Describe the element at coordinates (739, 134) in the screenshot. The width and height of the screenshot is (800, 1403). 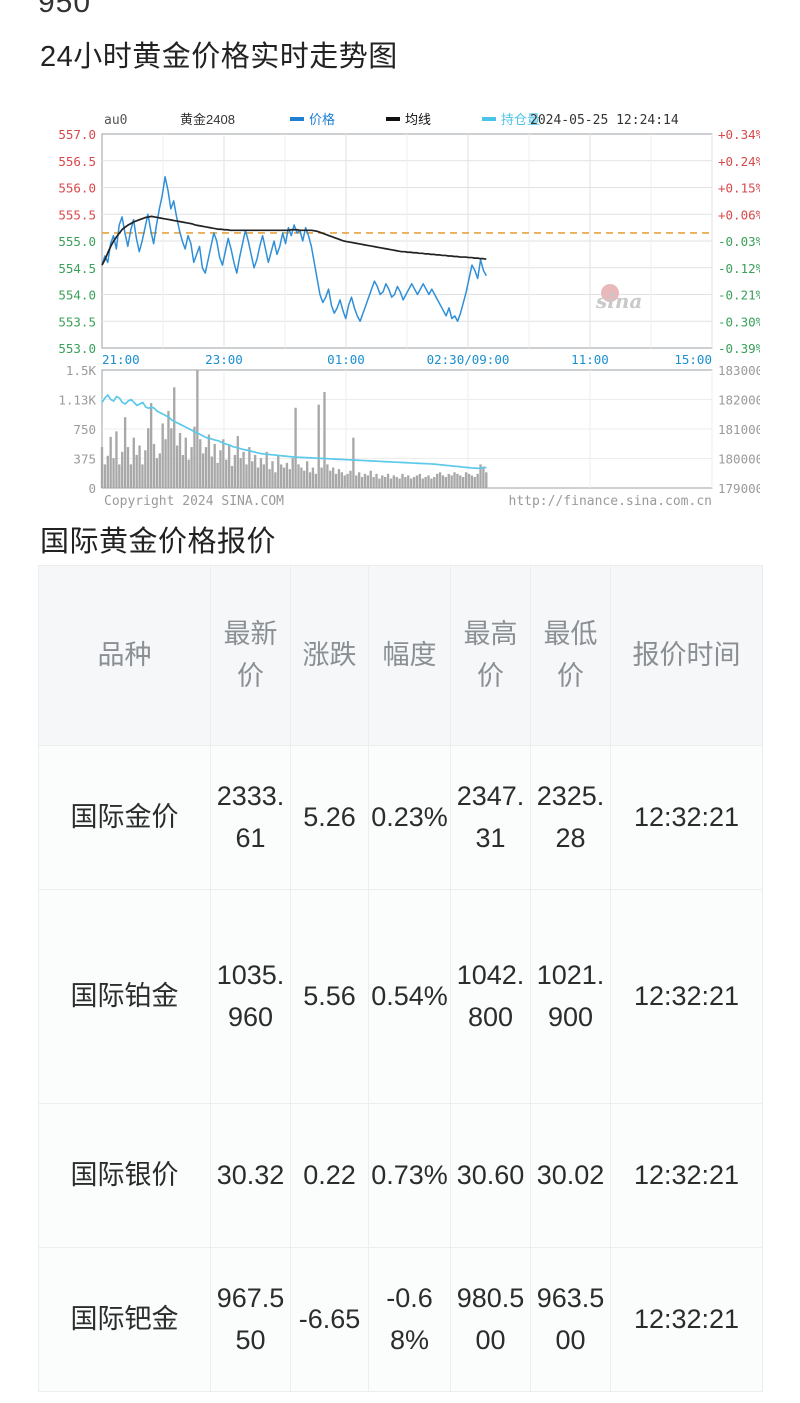
I see `pct-axis-label-0: +0.34%` at that location.